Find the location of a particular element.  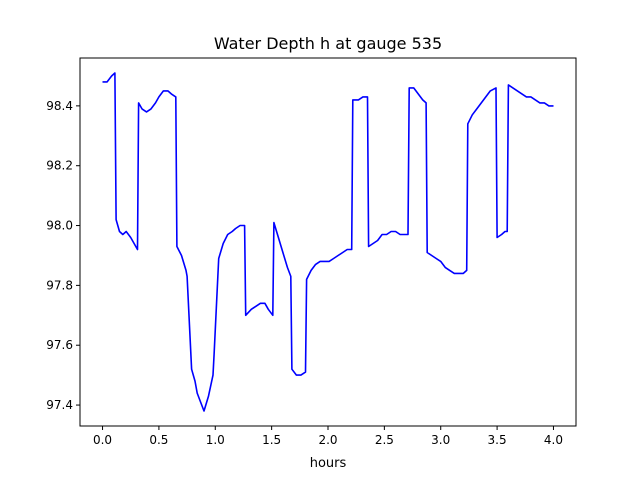

x-tick-label: 1.0 is located at coordinates (215, 440).